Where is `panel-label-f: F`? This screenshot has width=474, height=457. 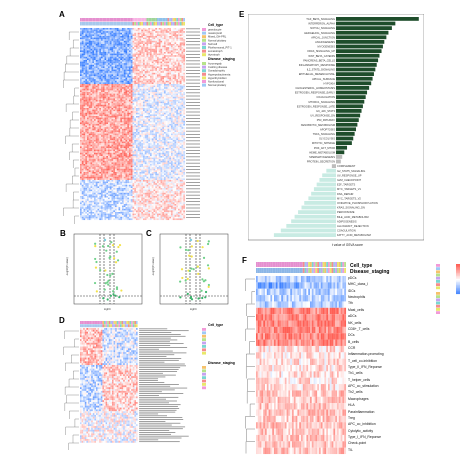 panel-label-f: F is located at coordinates (244, 260).